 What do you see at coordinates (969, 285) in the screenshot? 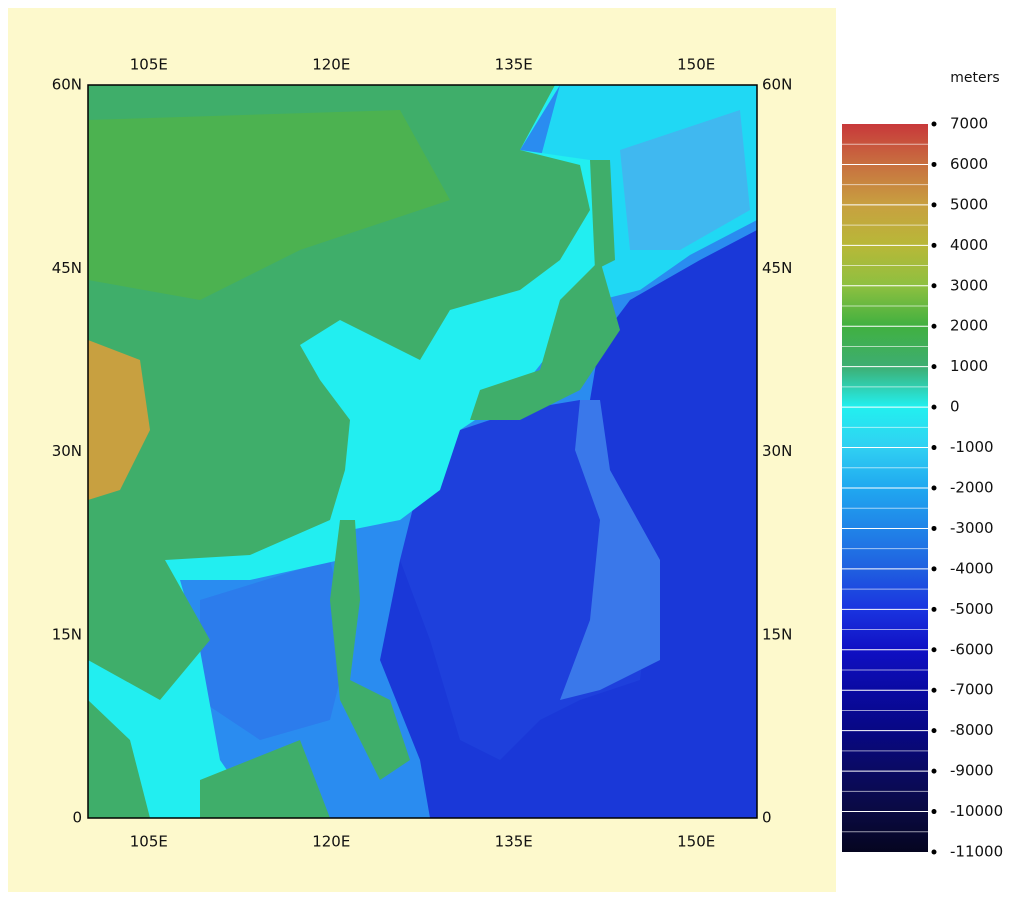
I see `colorbar-tick-label: 3000` at bounding box center [969, 285].